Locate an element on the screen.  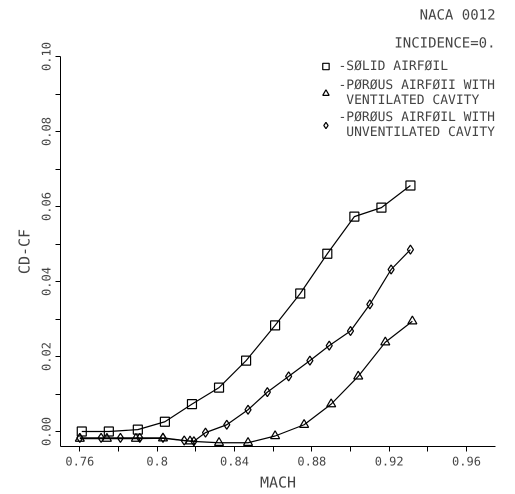
y-tick-label: 0.04 is located at coordinates (47, 281).